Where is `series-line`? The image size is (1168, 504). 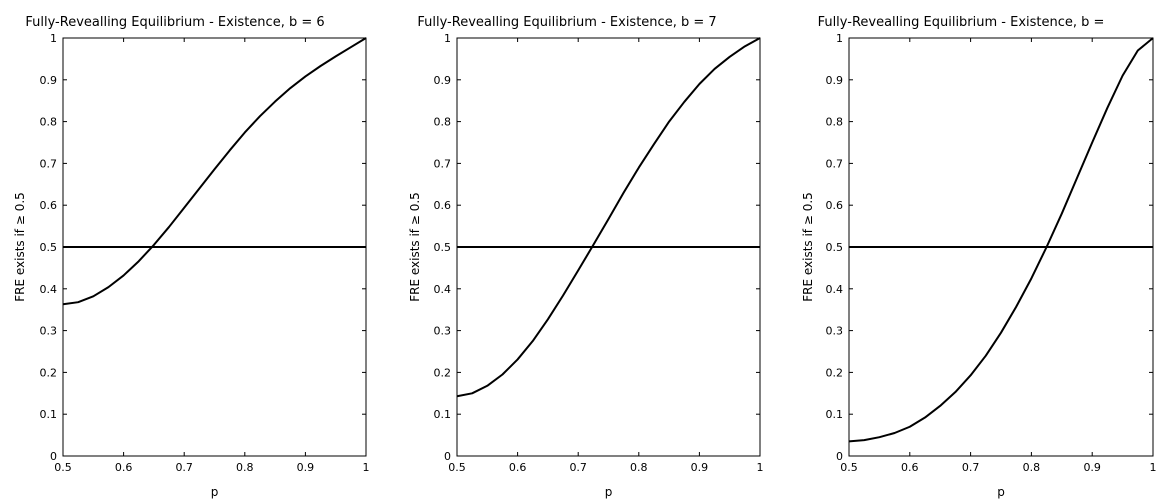 series-line is located at coordinates (214, 171).